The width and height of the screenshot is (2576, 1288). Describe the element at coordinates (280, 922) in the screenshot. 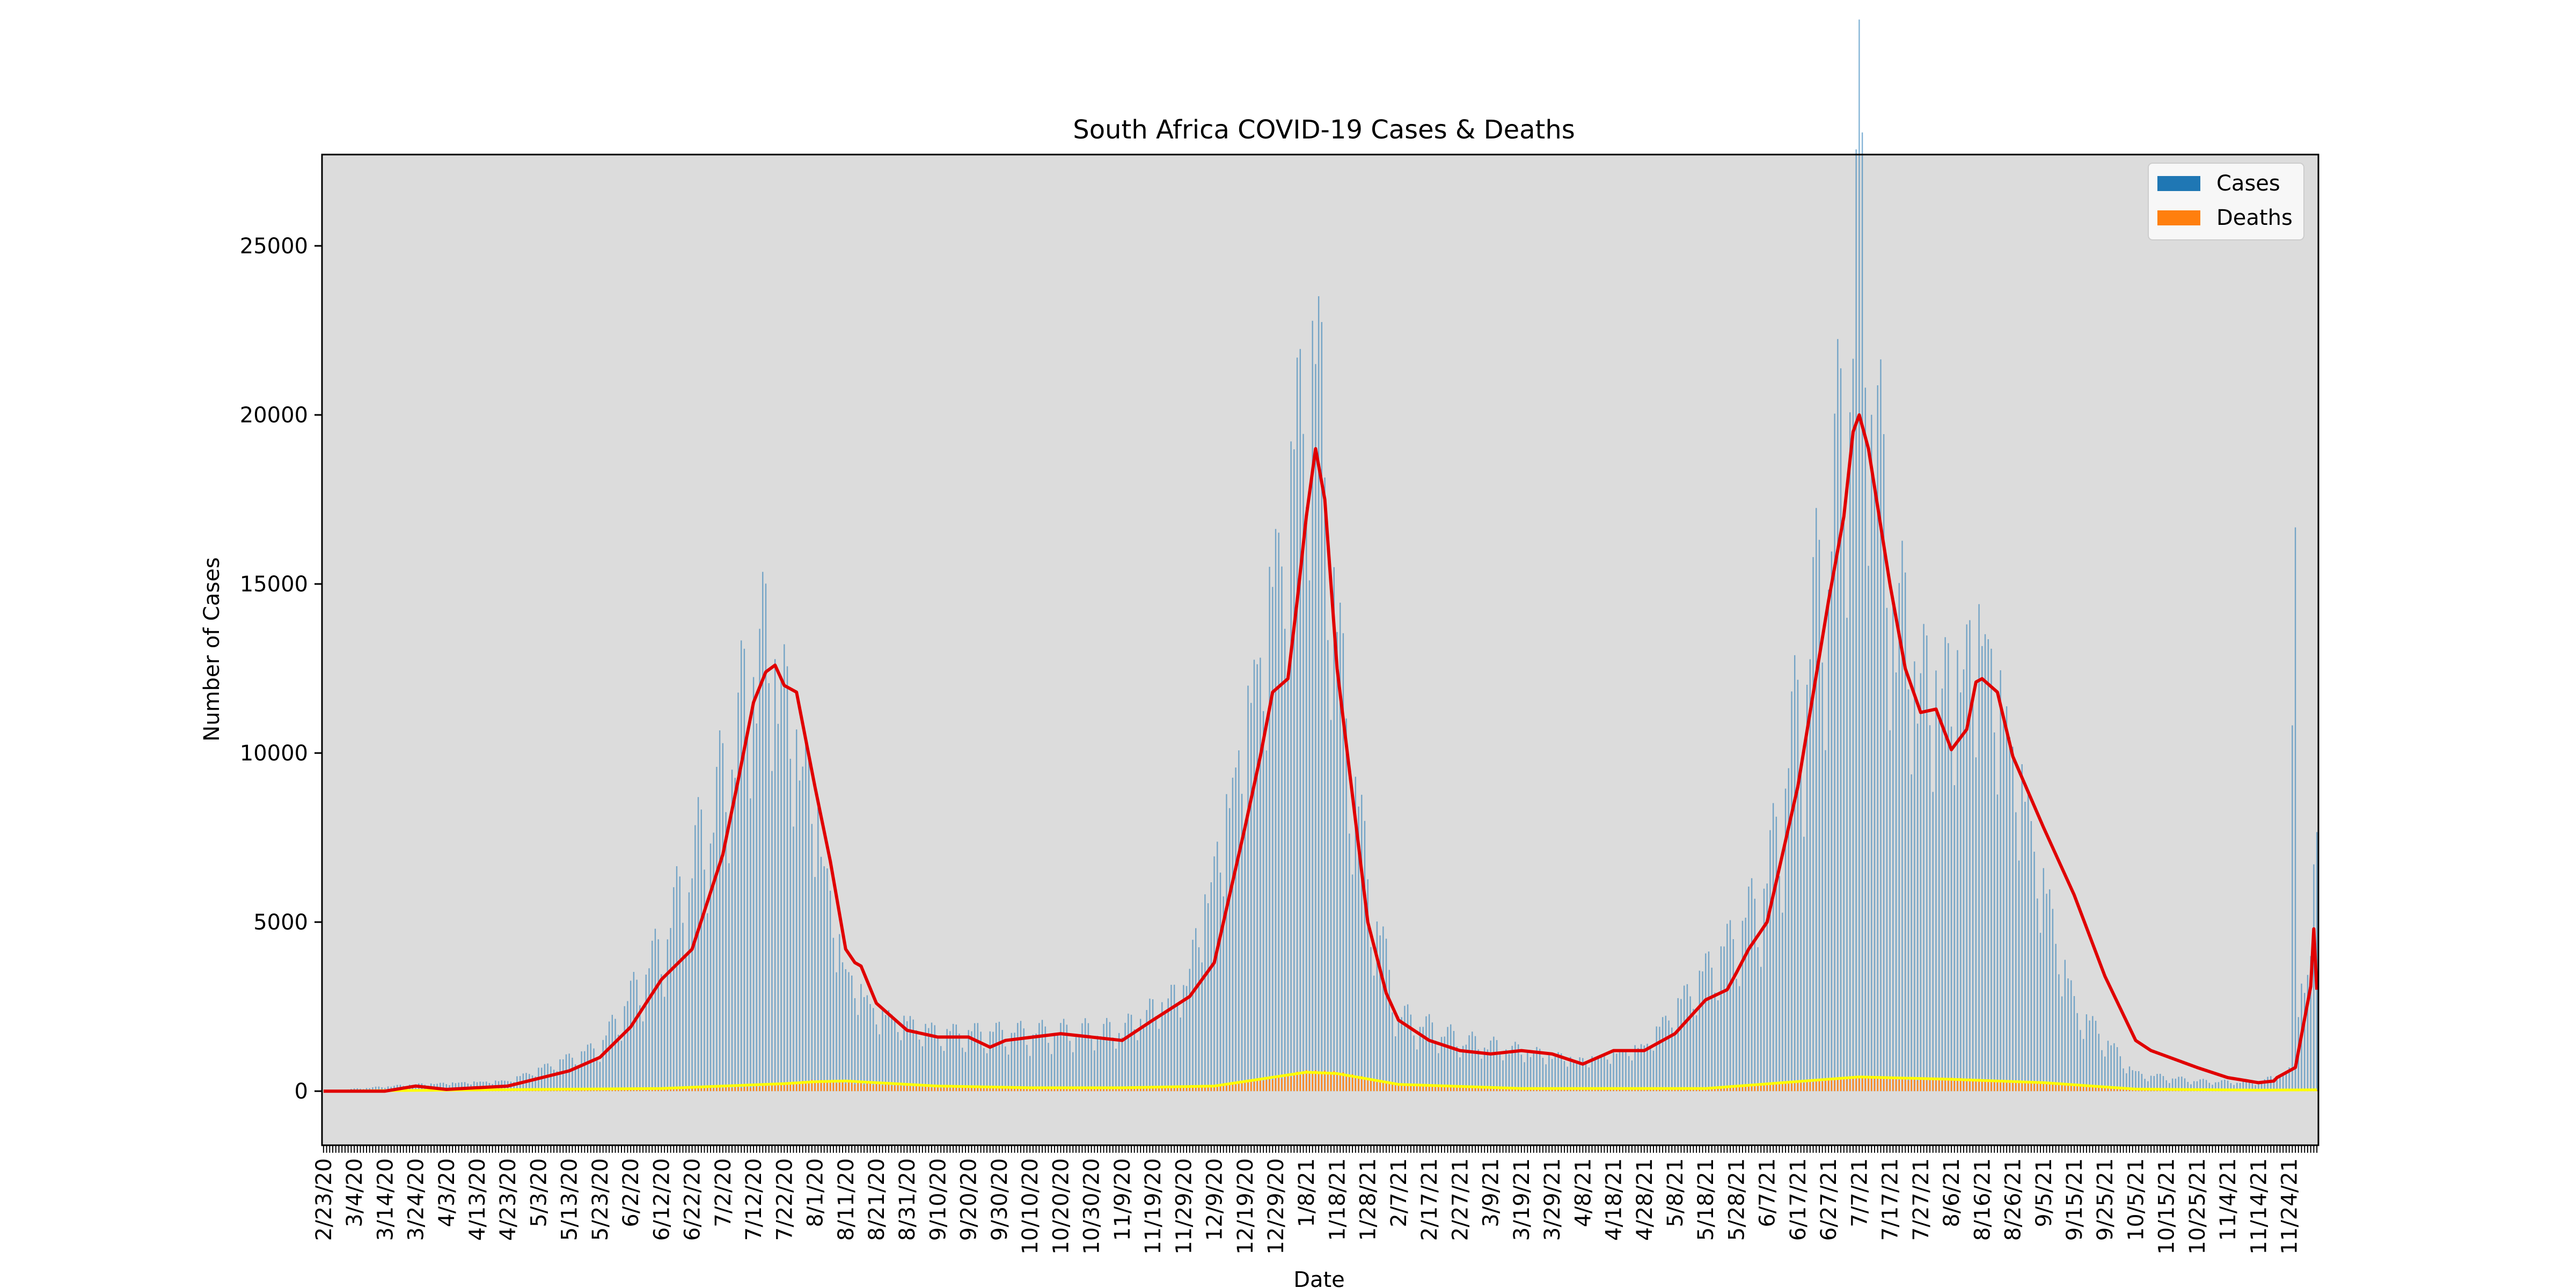

I see `y-tick-label: 5000` at that location.